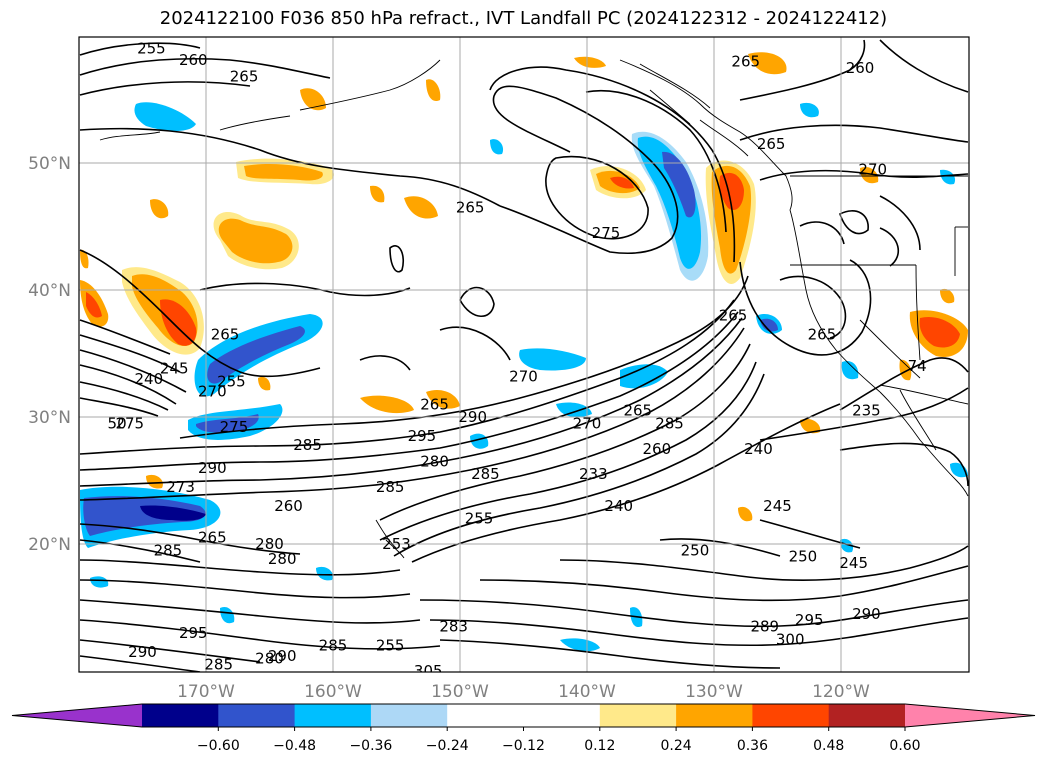 The image size is (1047, 765). Describe the element at coordinates (866, 411) in the screenshot. I see `contour-label: 235` at that location.